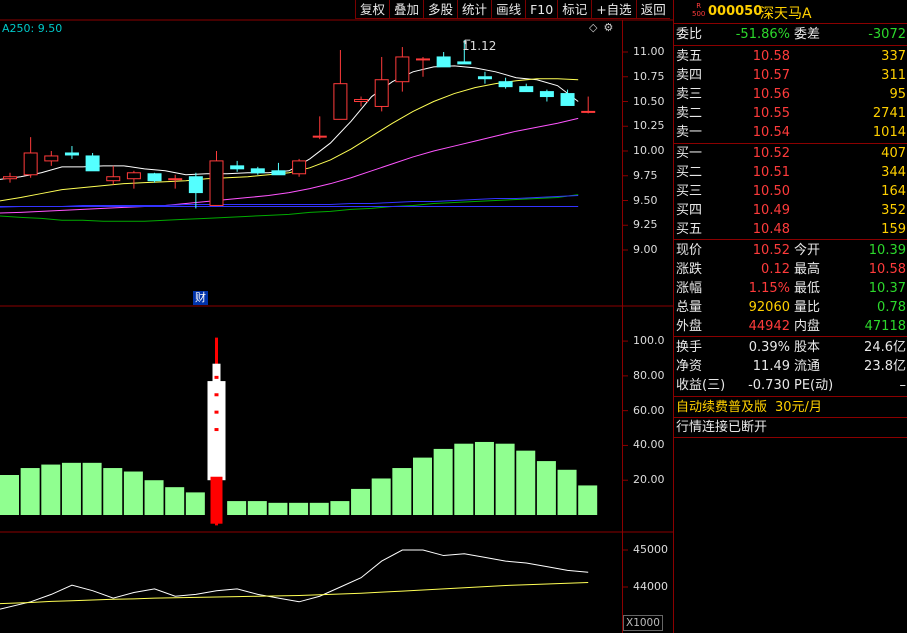 Image resolution: width=907 pixels, height=633 pixels. Describe the element at coordinates (613, 9) in the screenshot. I see `toolbar-button-7: +自选` at that location.